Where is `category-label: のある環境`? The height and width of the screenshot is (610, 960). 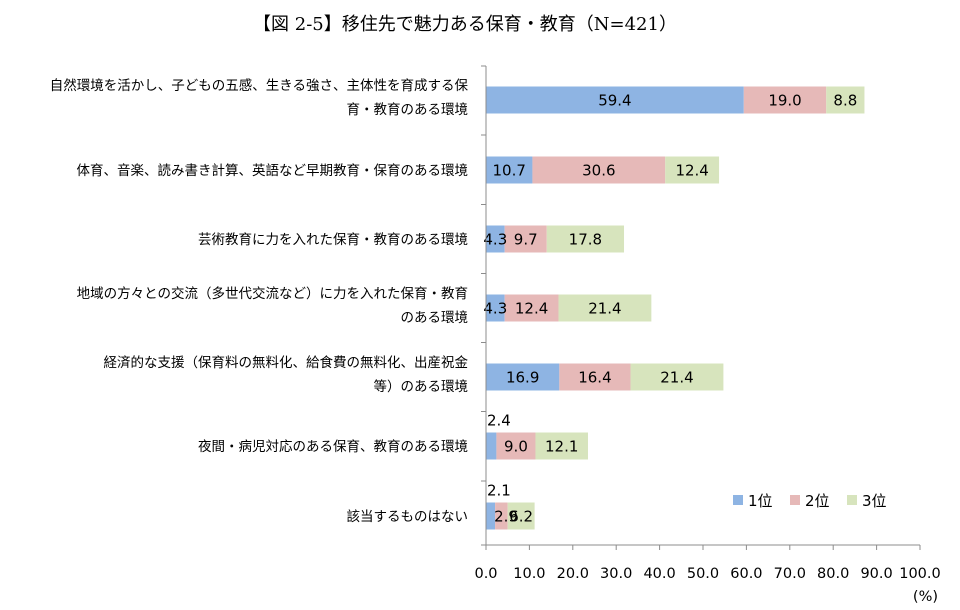
category-label: のある環境 is located at coordinates (435, 318).